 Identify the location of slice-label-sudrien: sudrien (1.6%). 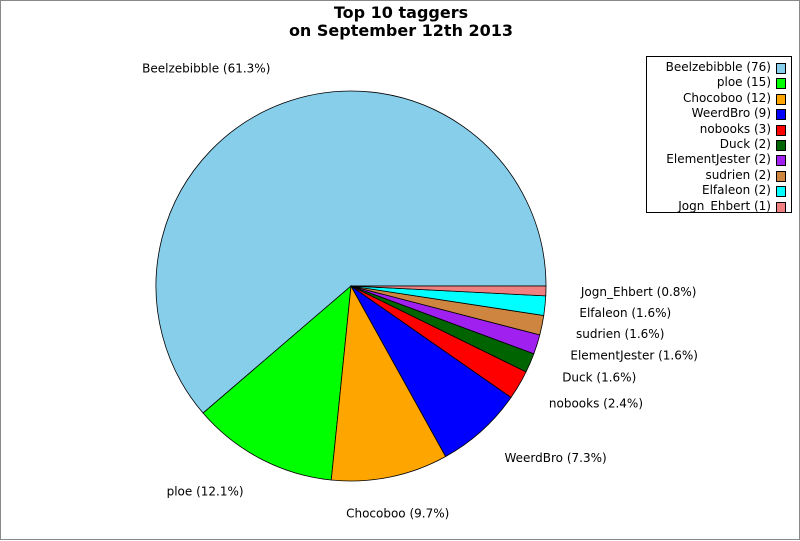
(620, 334).